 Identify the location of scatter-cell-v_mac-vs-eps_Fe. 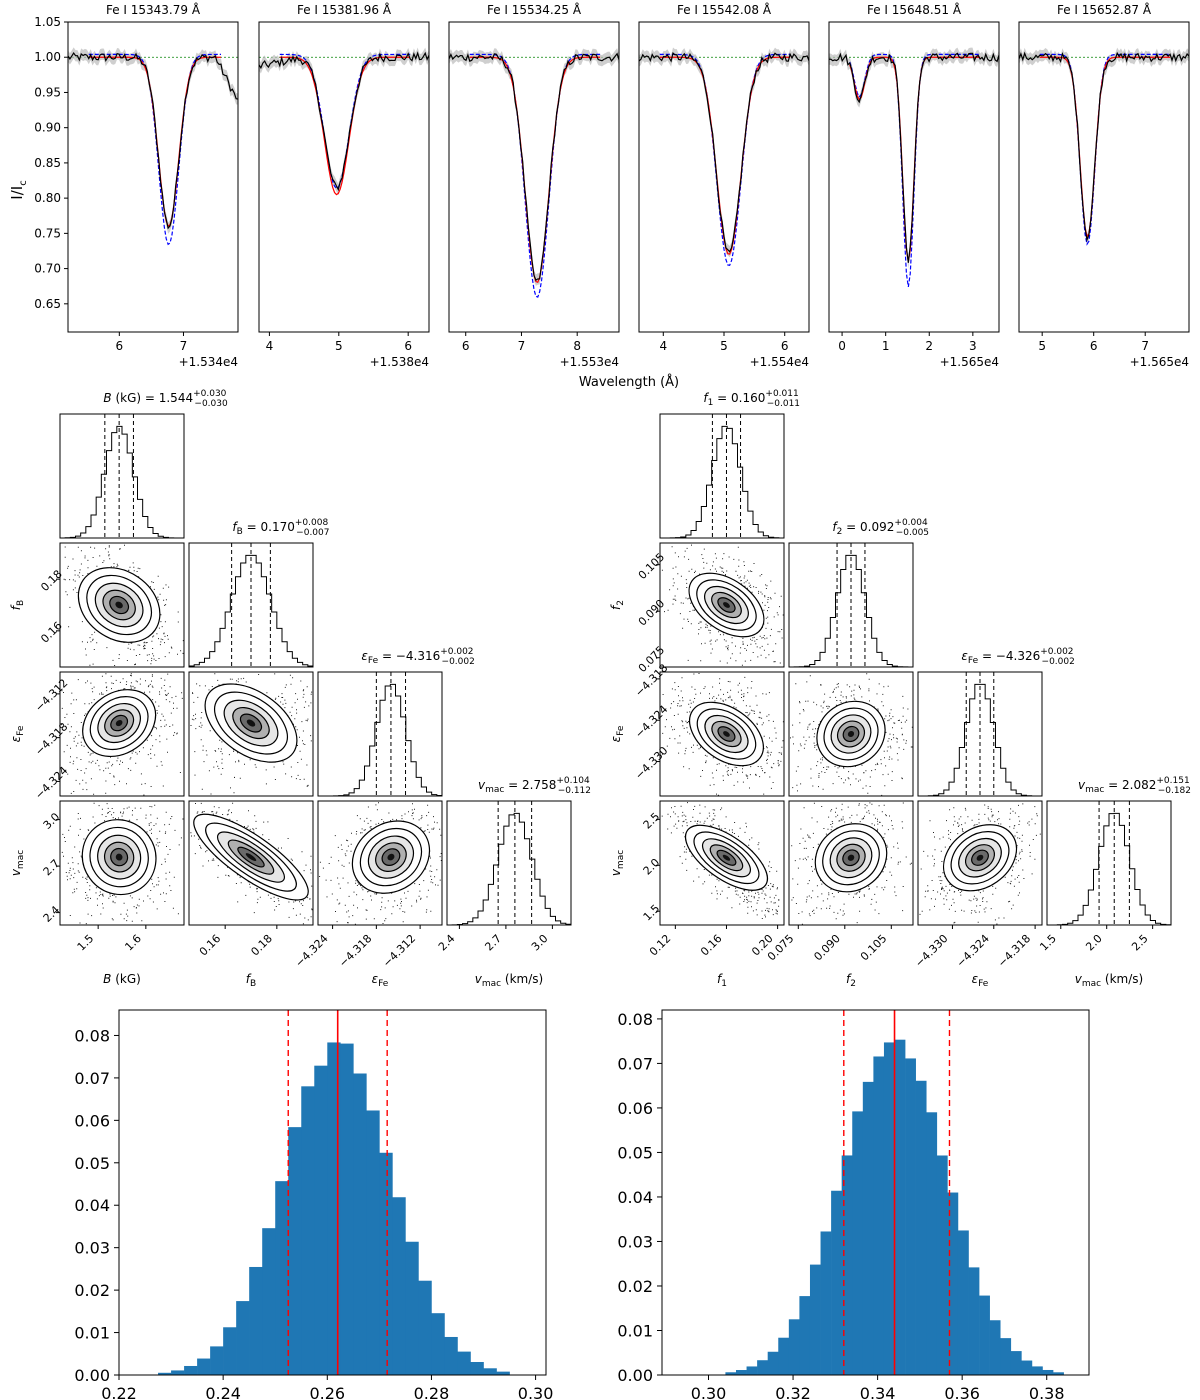
(380, 863).